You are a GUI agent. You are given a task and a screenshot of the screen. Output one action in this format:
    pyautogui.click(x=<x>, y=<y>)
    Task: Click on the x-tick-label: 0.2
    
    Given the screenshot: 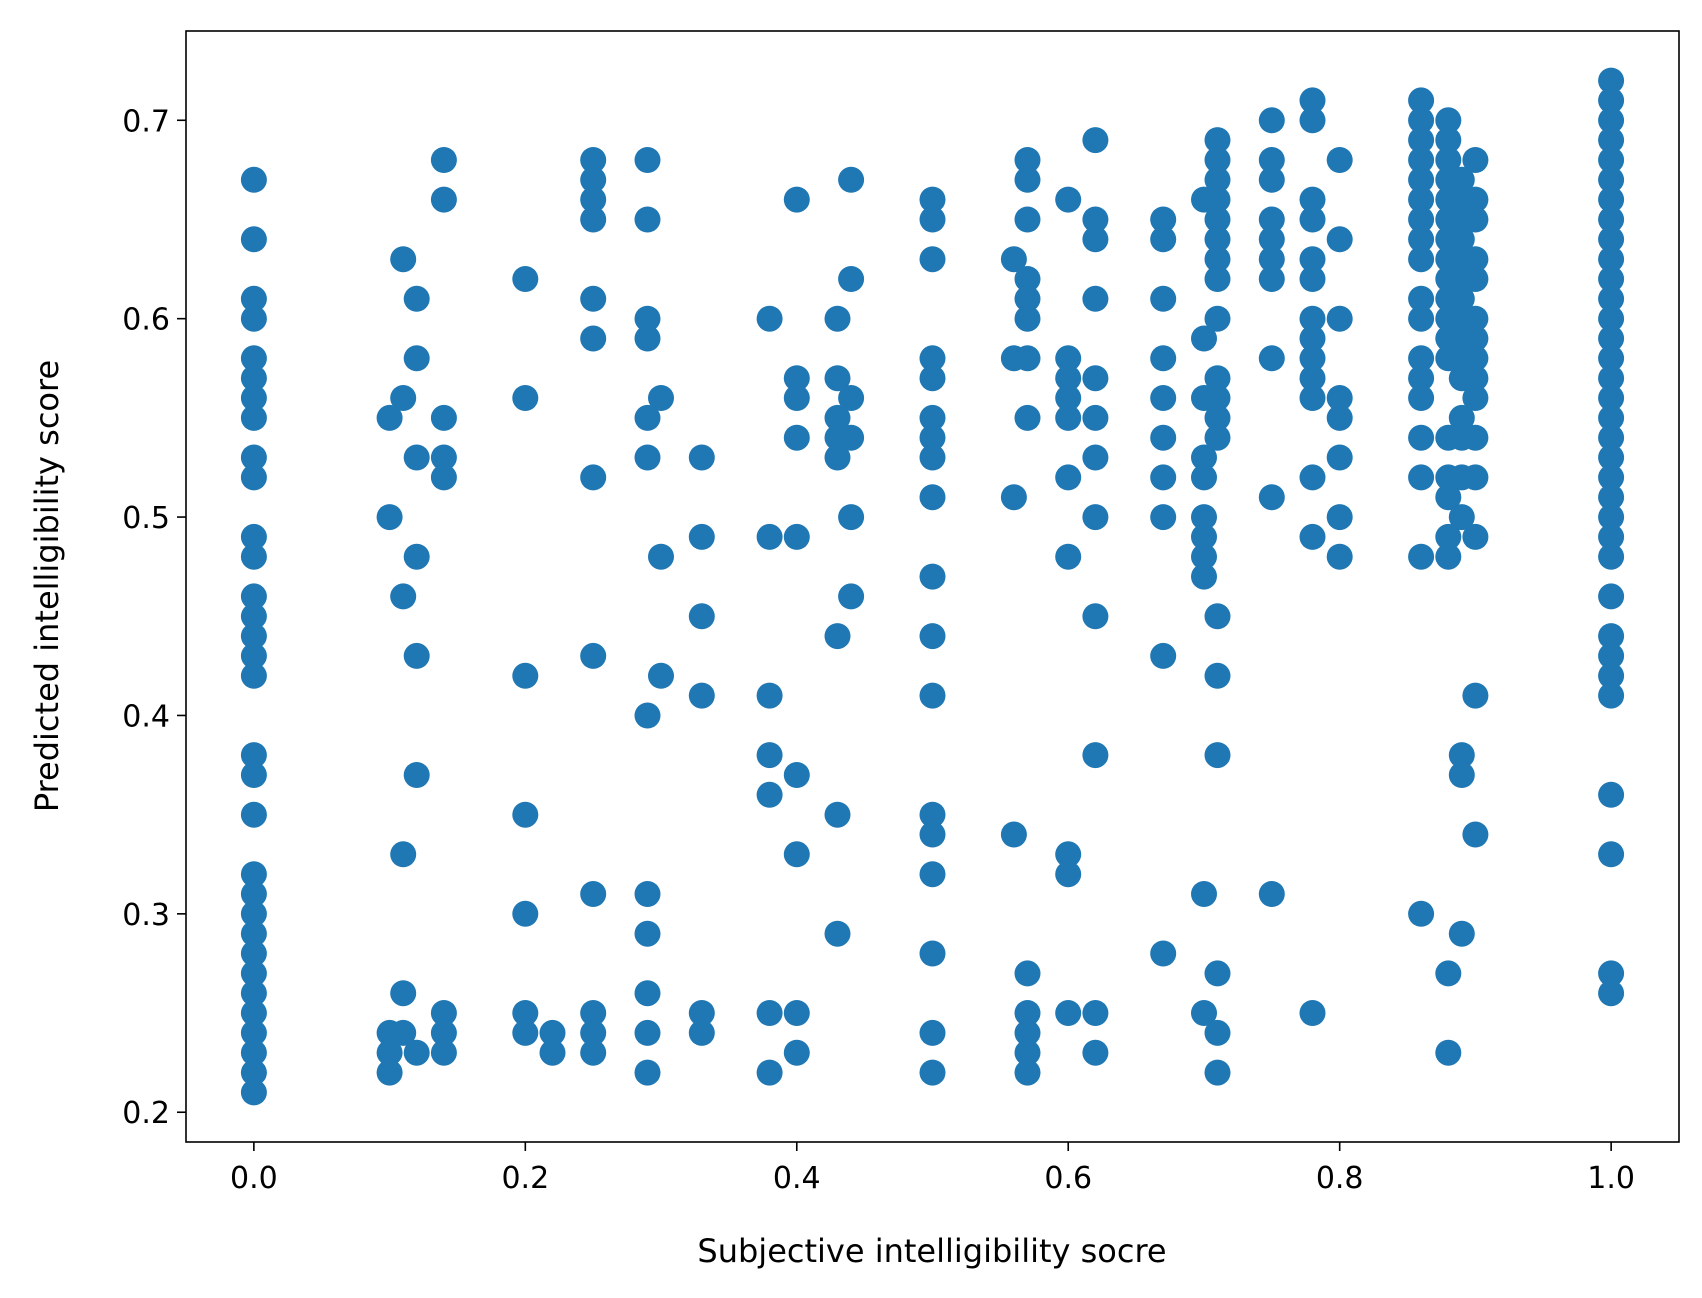 What is the action you would take?
    pyautogui.click(x=525, y=1178)
    